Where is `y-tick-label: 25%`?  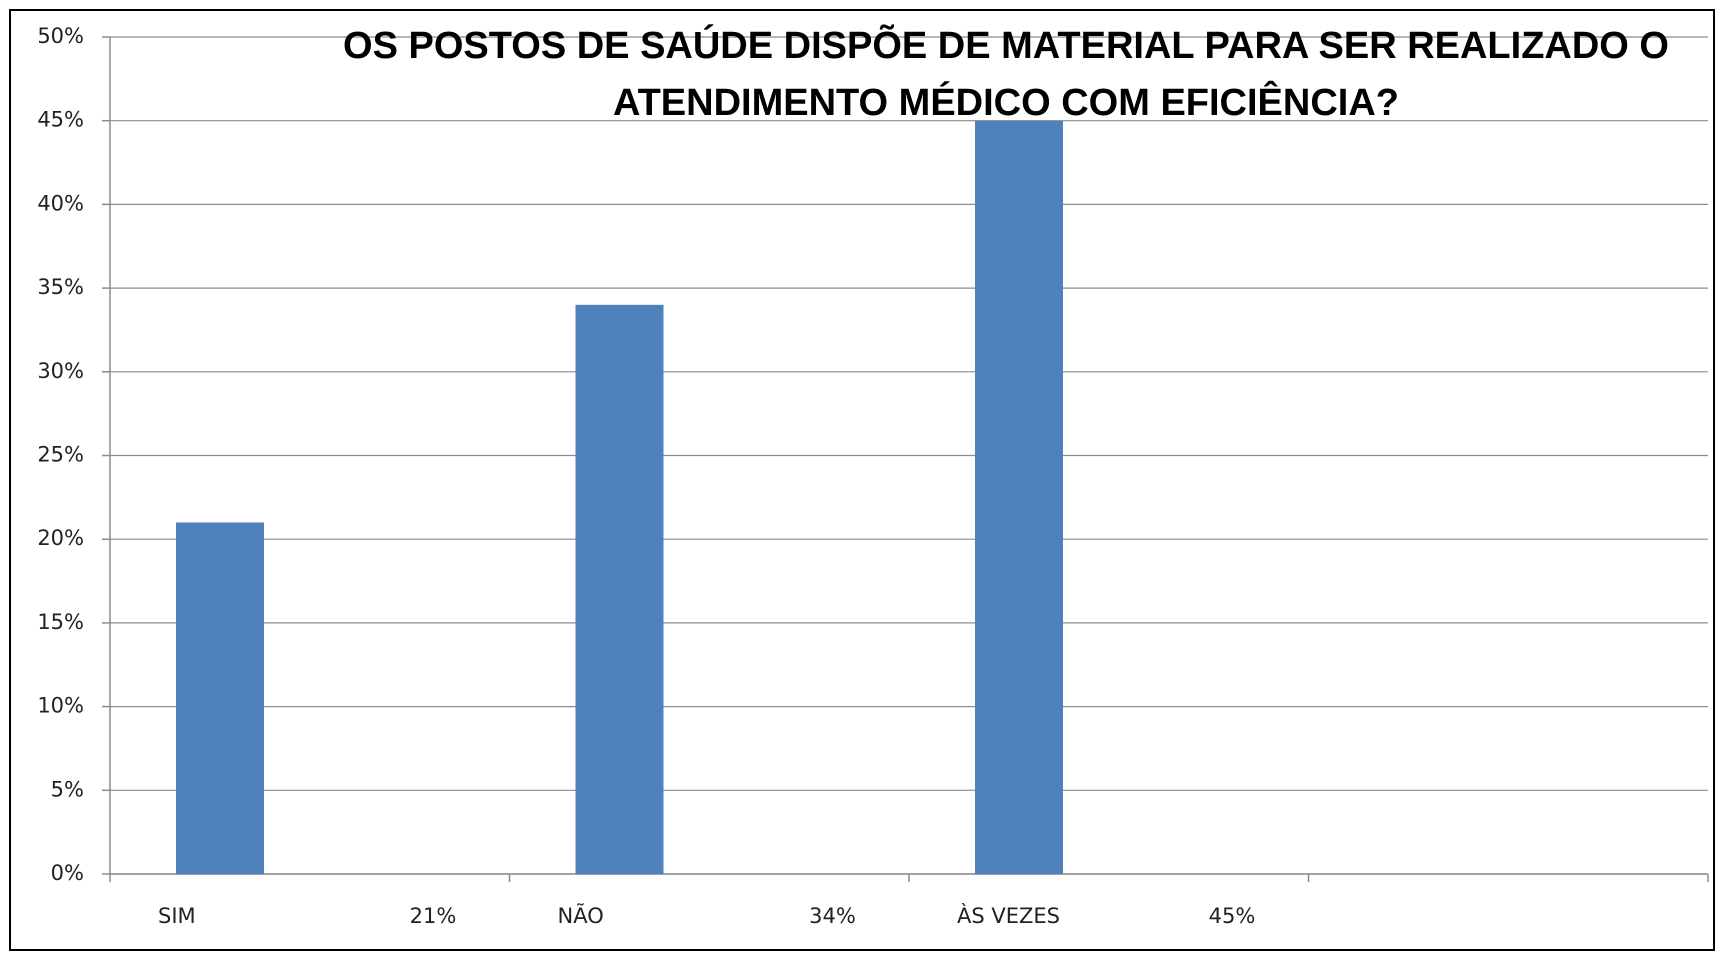 y-tick-label: 25% is located at coordinates (60, 455).